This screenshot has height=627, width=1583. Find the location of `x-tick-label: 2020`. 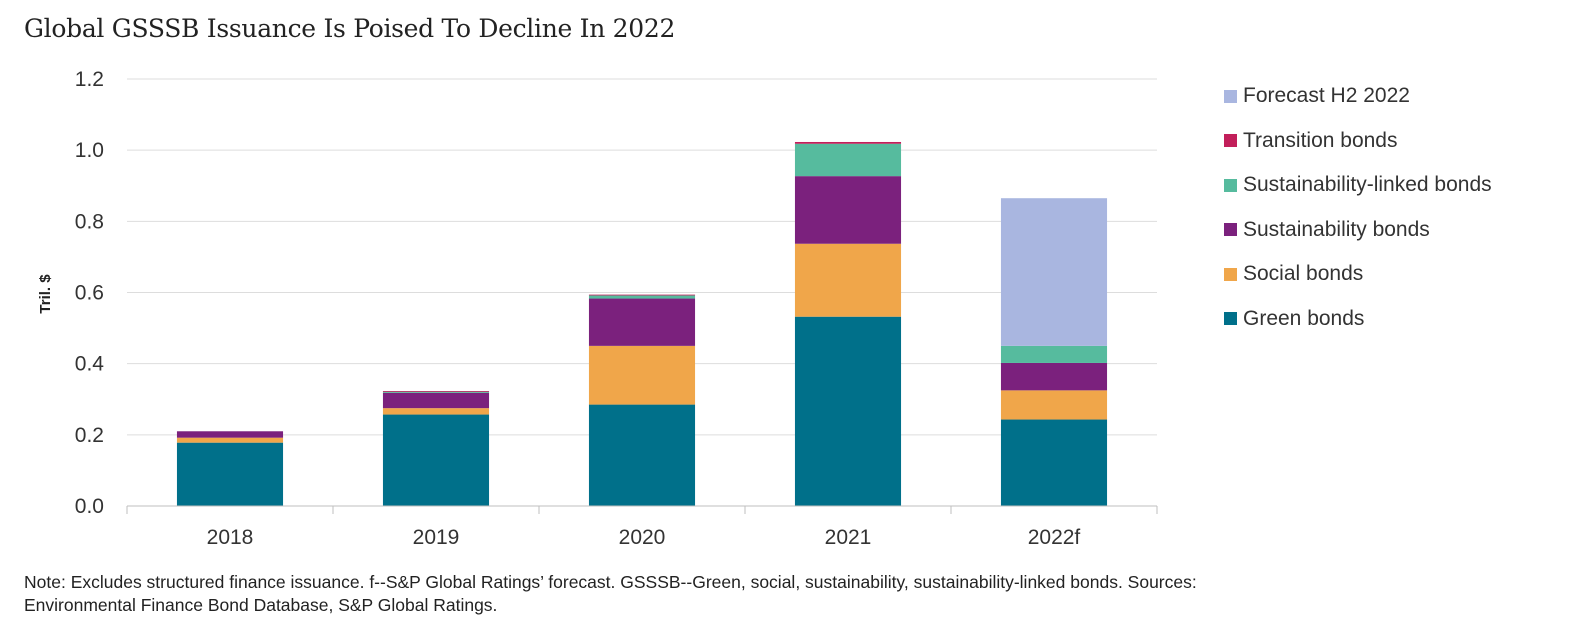

x-tick-label: 2020 is located at coordinates (642, 537).